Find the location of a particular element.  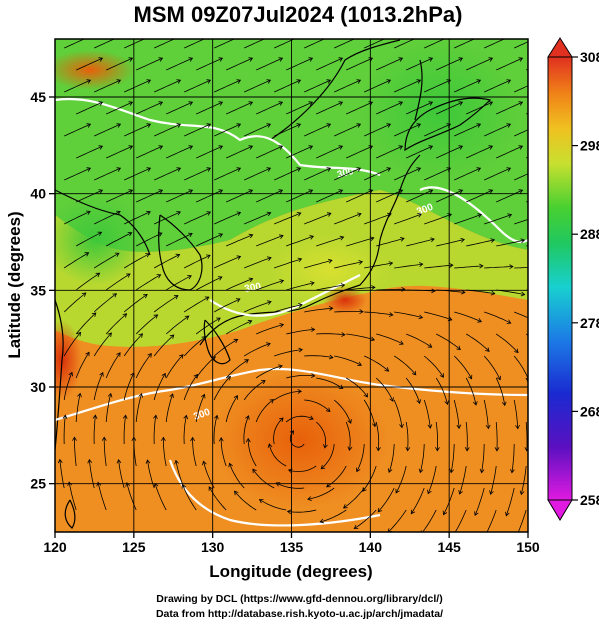

x-tick-label: 150 is located at coordinates (528, 547).